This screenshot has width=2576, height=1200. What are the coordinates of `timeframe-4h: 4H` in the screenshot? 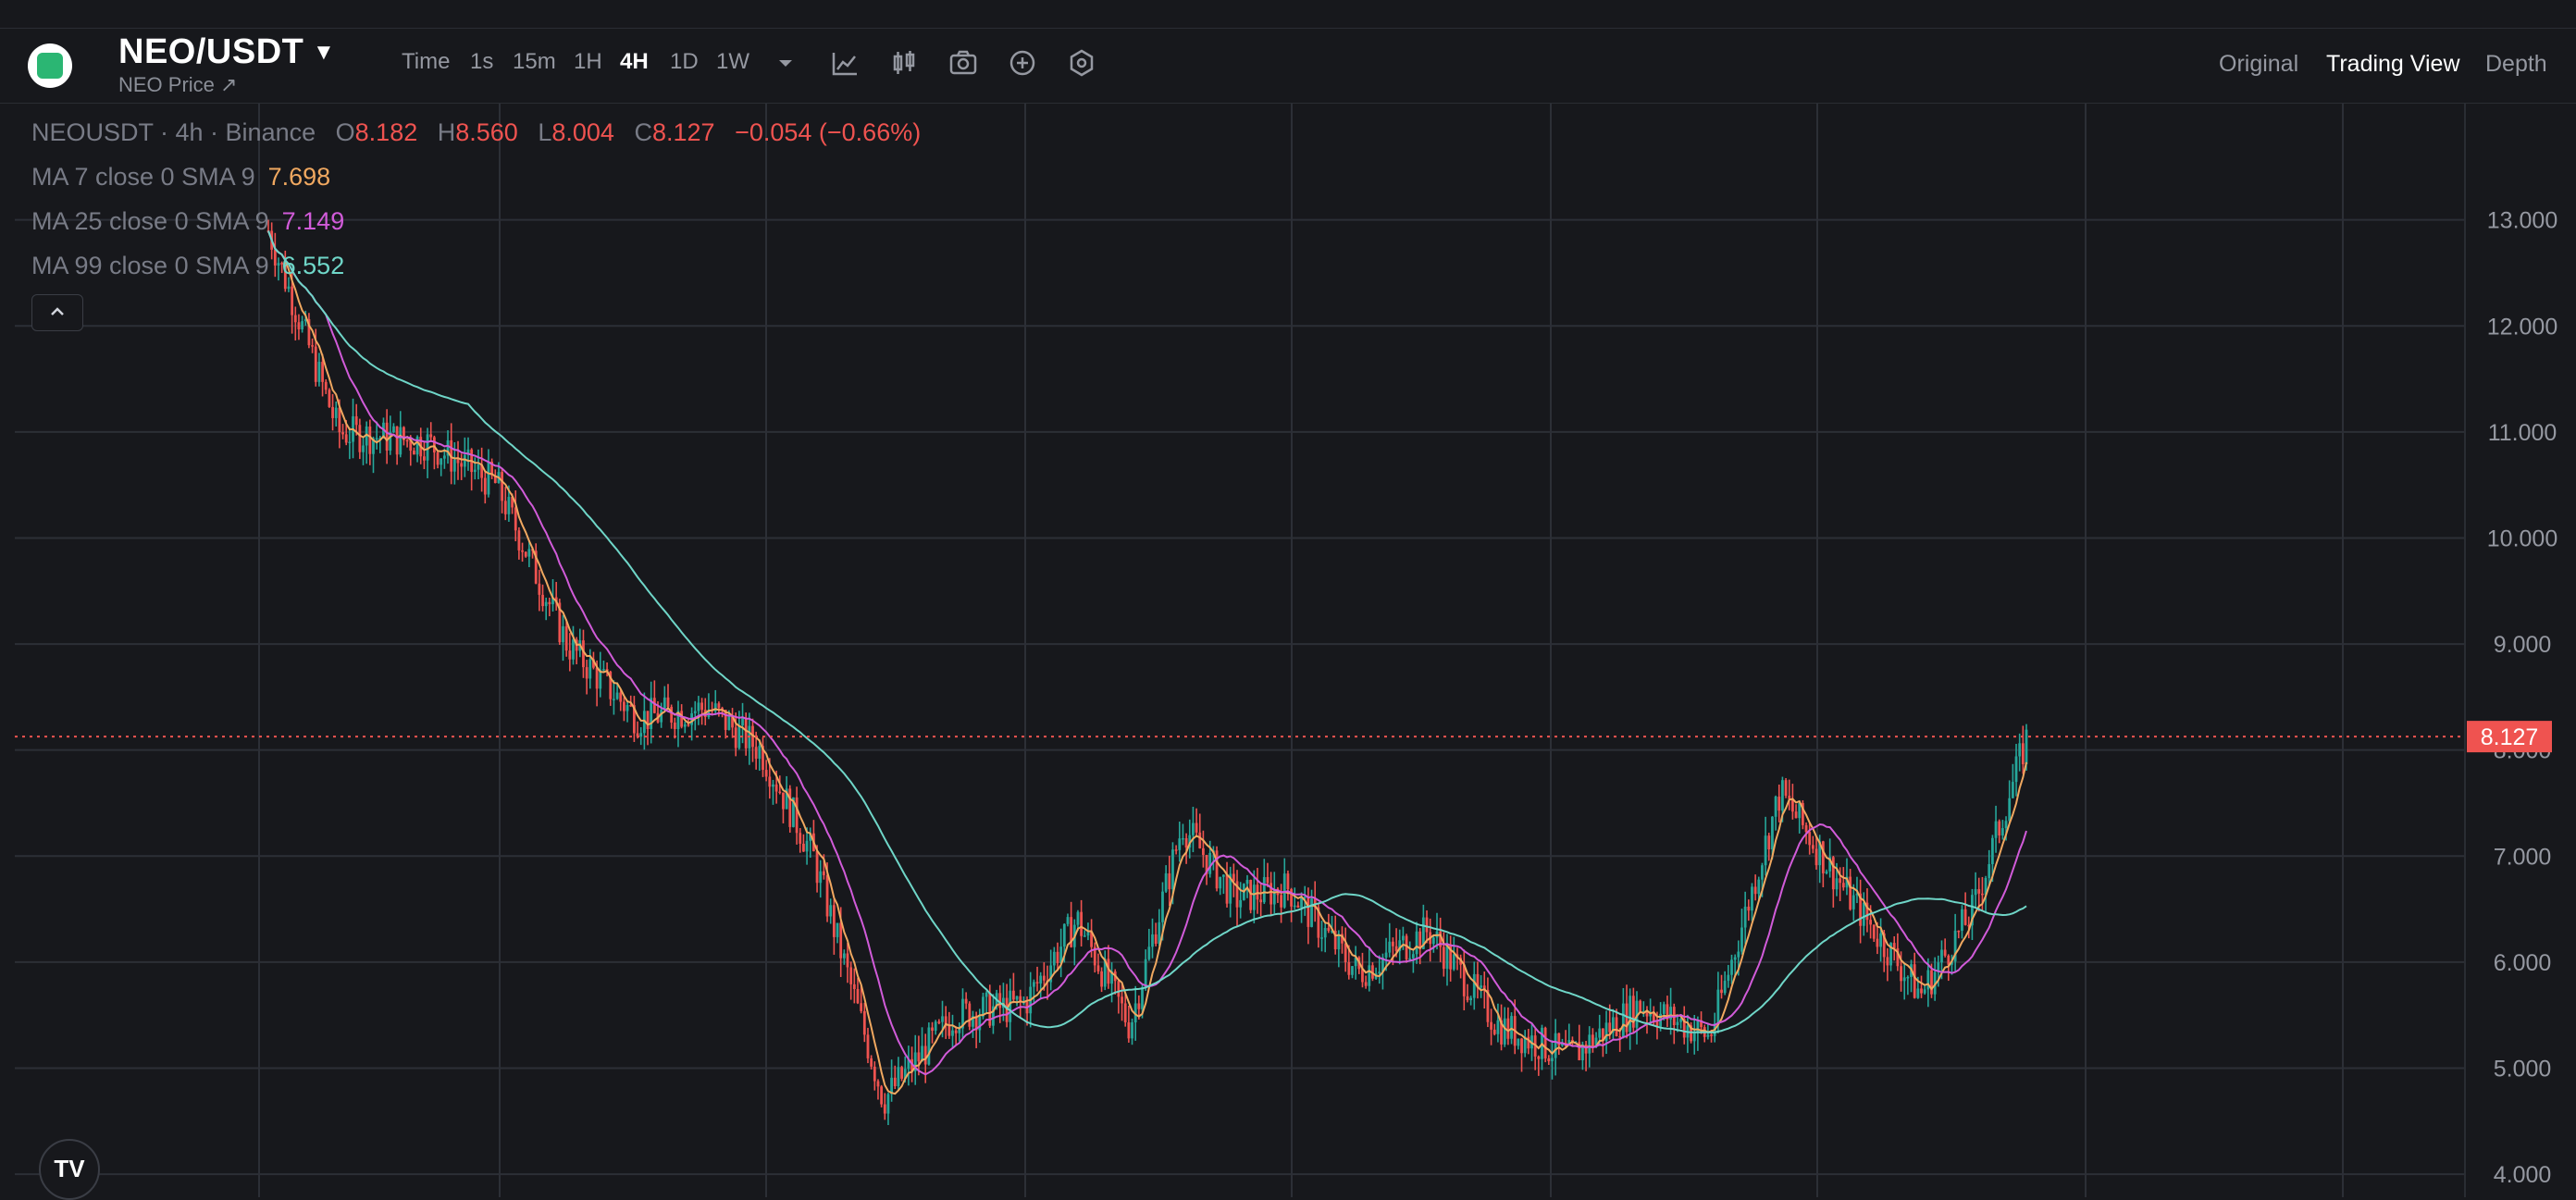 It's located at (635, 61).